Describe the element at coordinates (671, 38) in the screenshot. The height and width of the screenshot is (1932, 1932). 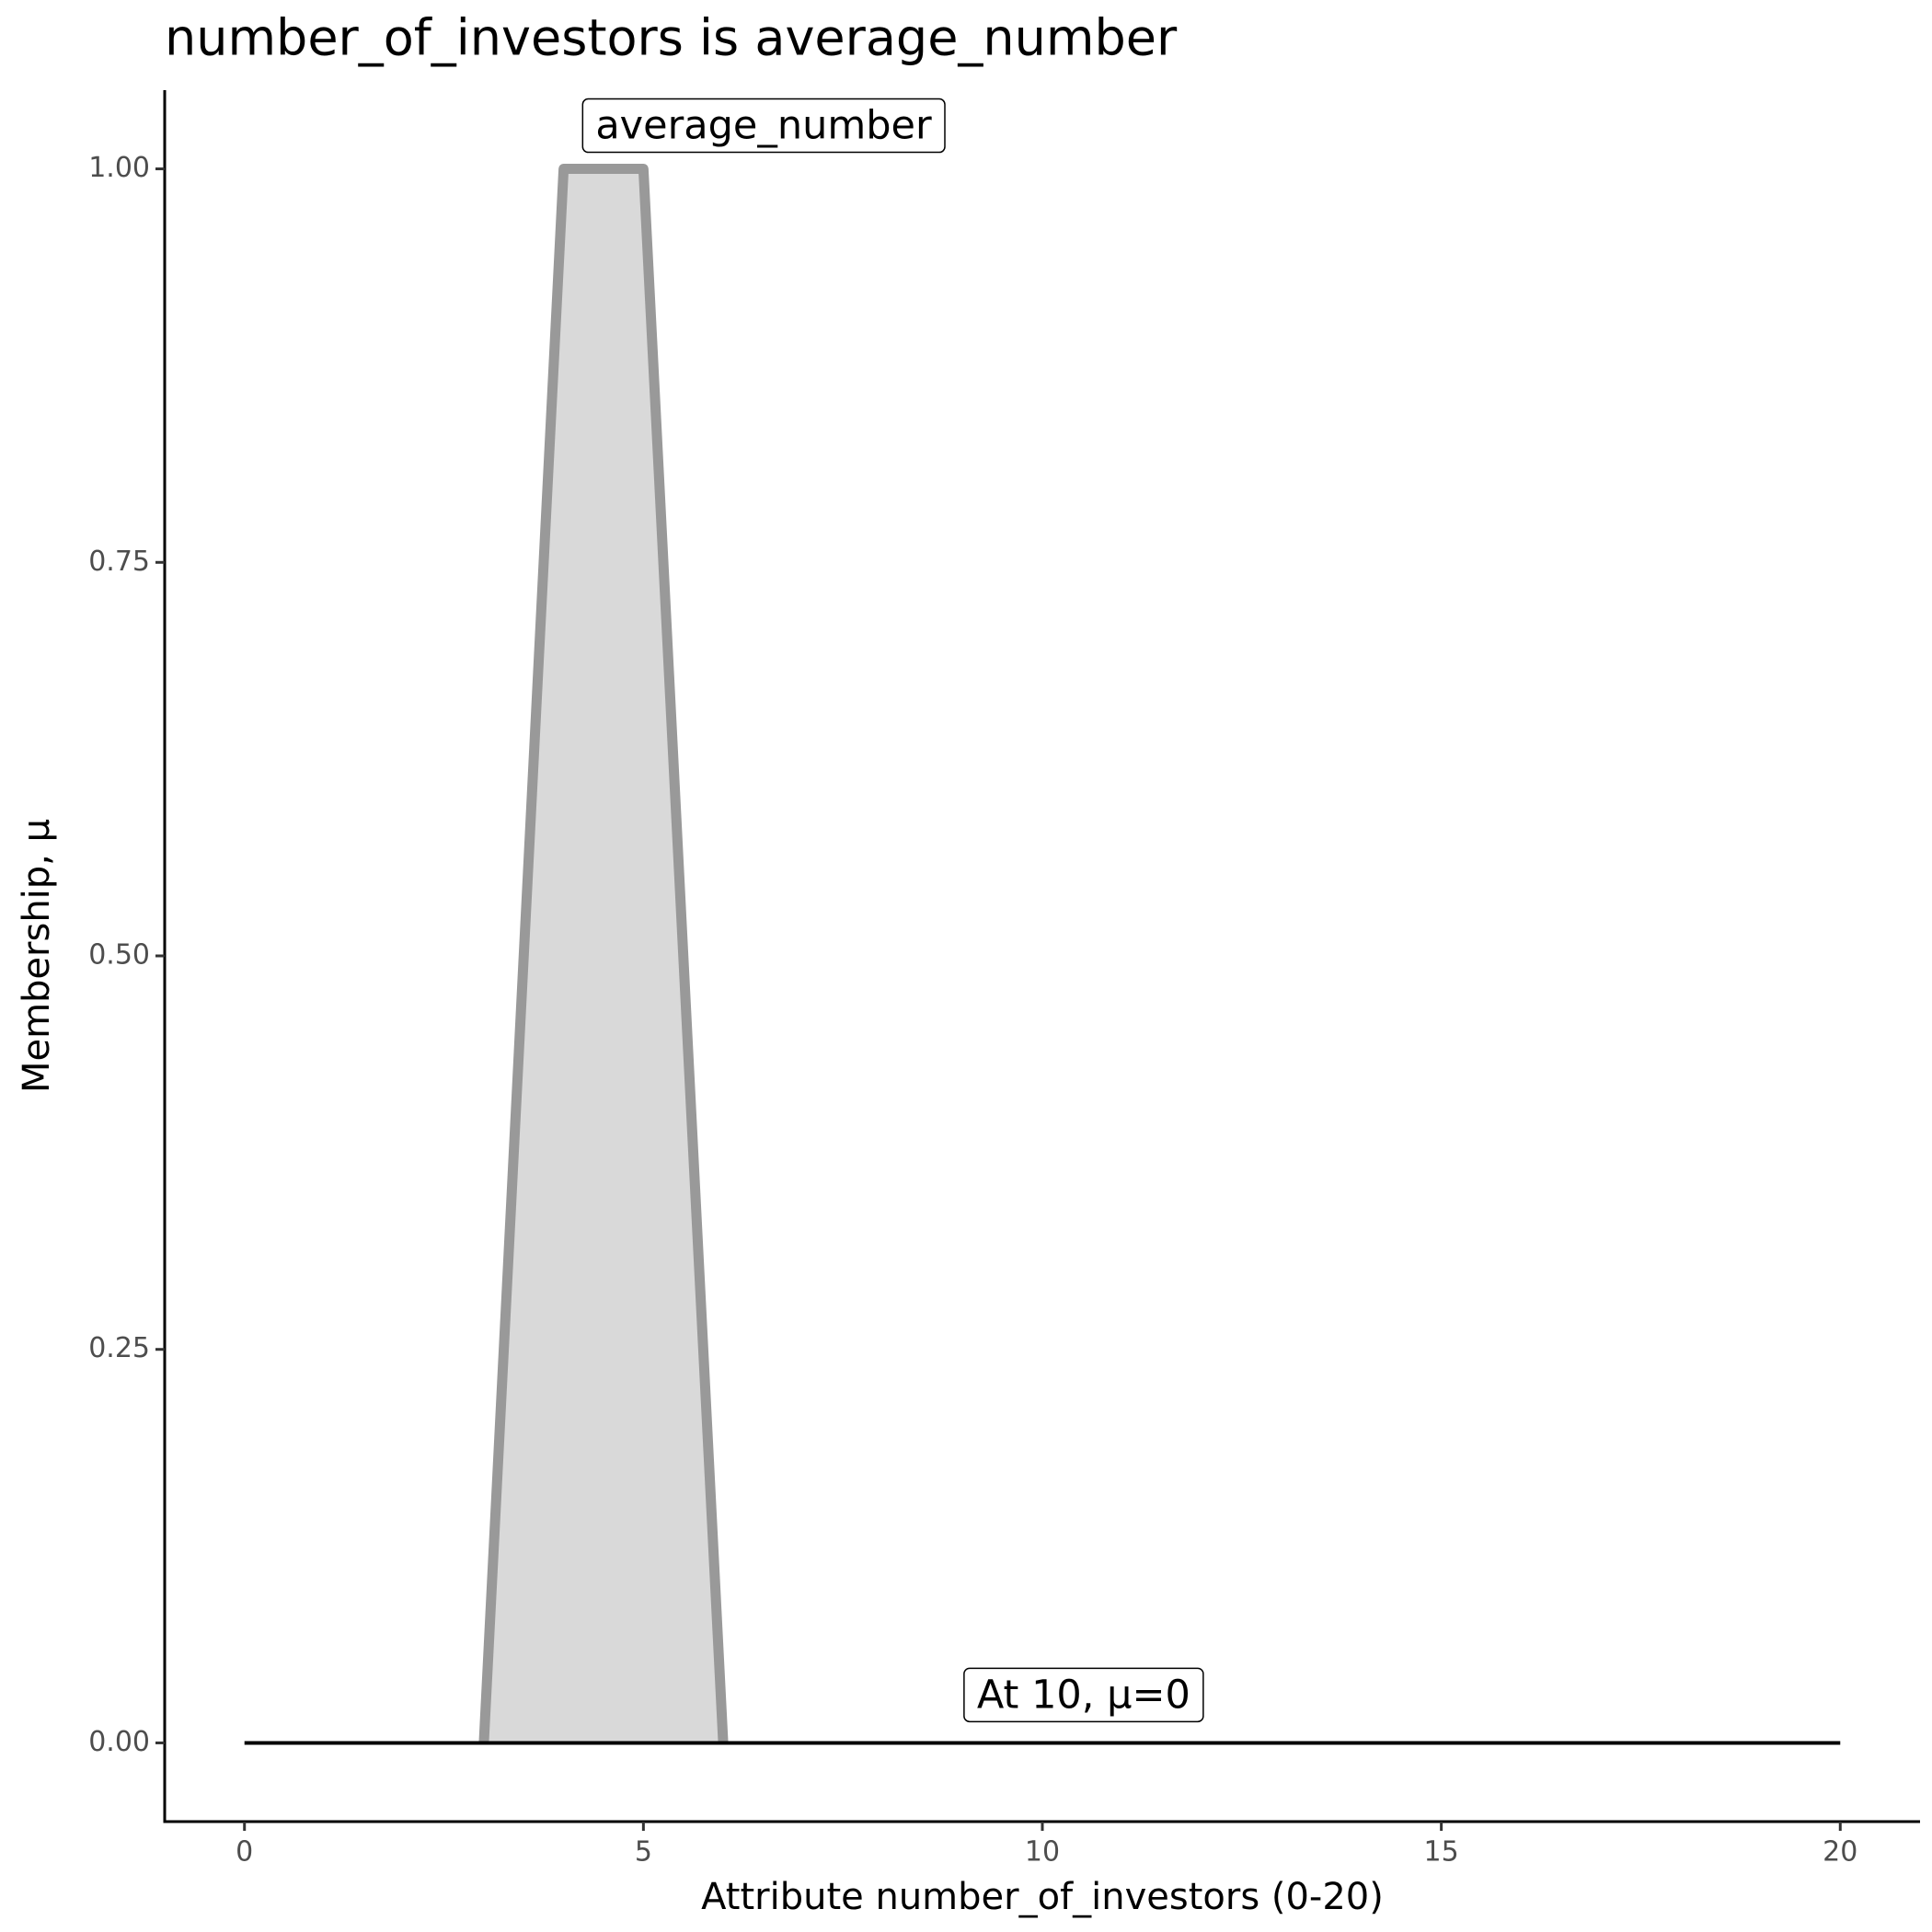
I see `chart-title: number_of_investors is average_number` at that location.